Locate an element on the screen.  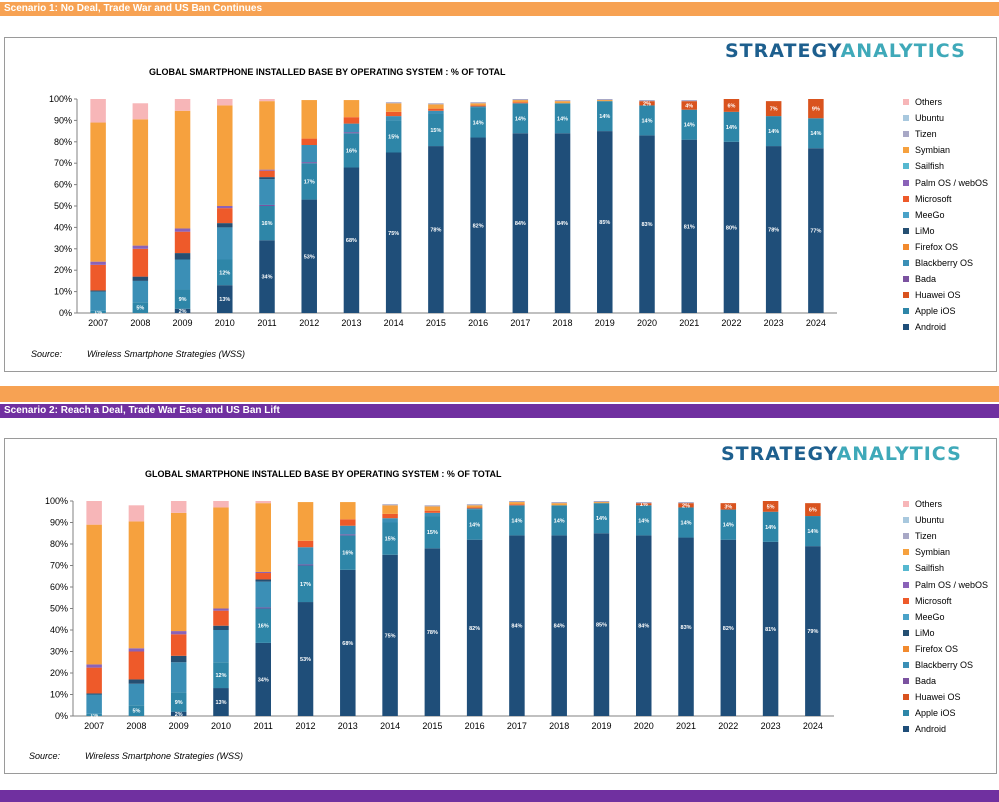
data-label: 53% is located at coordinates (305, 660).